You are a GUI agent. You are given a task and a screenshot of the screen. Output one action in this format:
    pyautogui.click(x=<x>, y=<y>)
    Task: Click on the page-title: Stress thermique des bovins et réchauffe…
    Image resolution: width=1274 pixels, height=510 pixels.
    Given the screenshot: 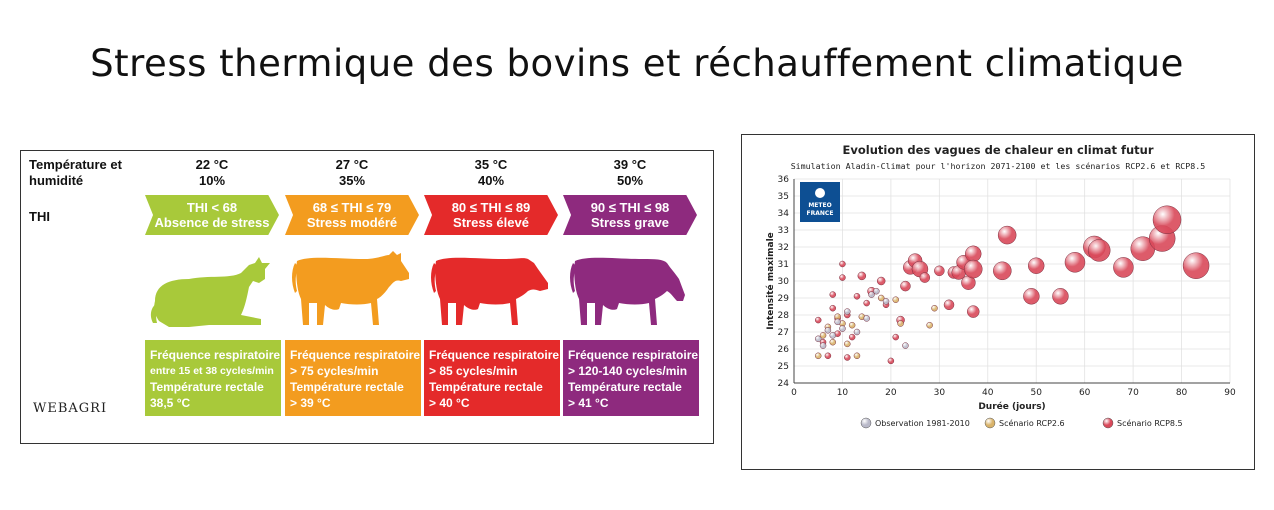 What is the action you would take?
    pyautogui.click(x=637, y=63)
    